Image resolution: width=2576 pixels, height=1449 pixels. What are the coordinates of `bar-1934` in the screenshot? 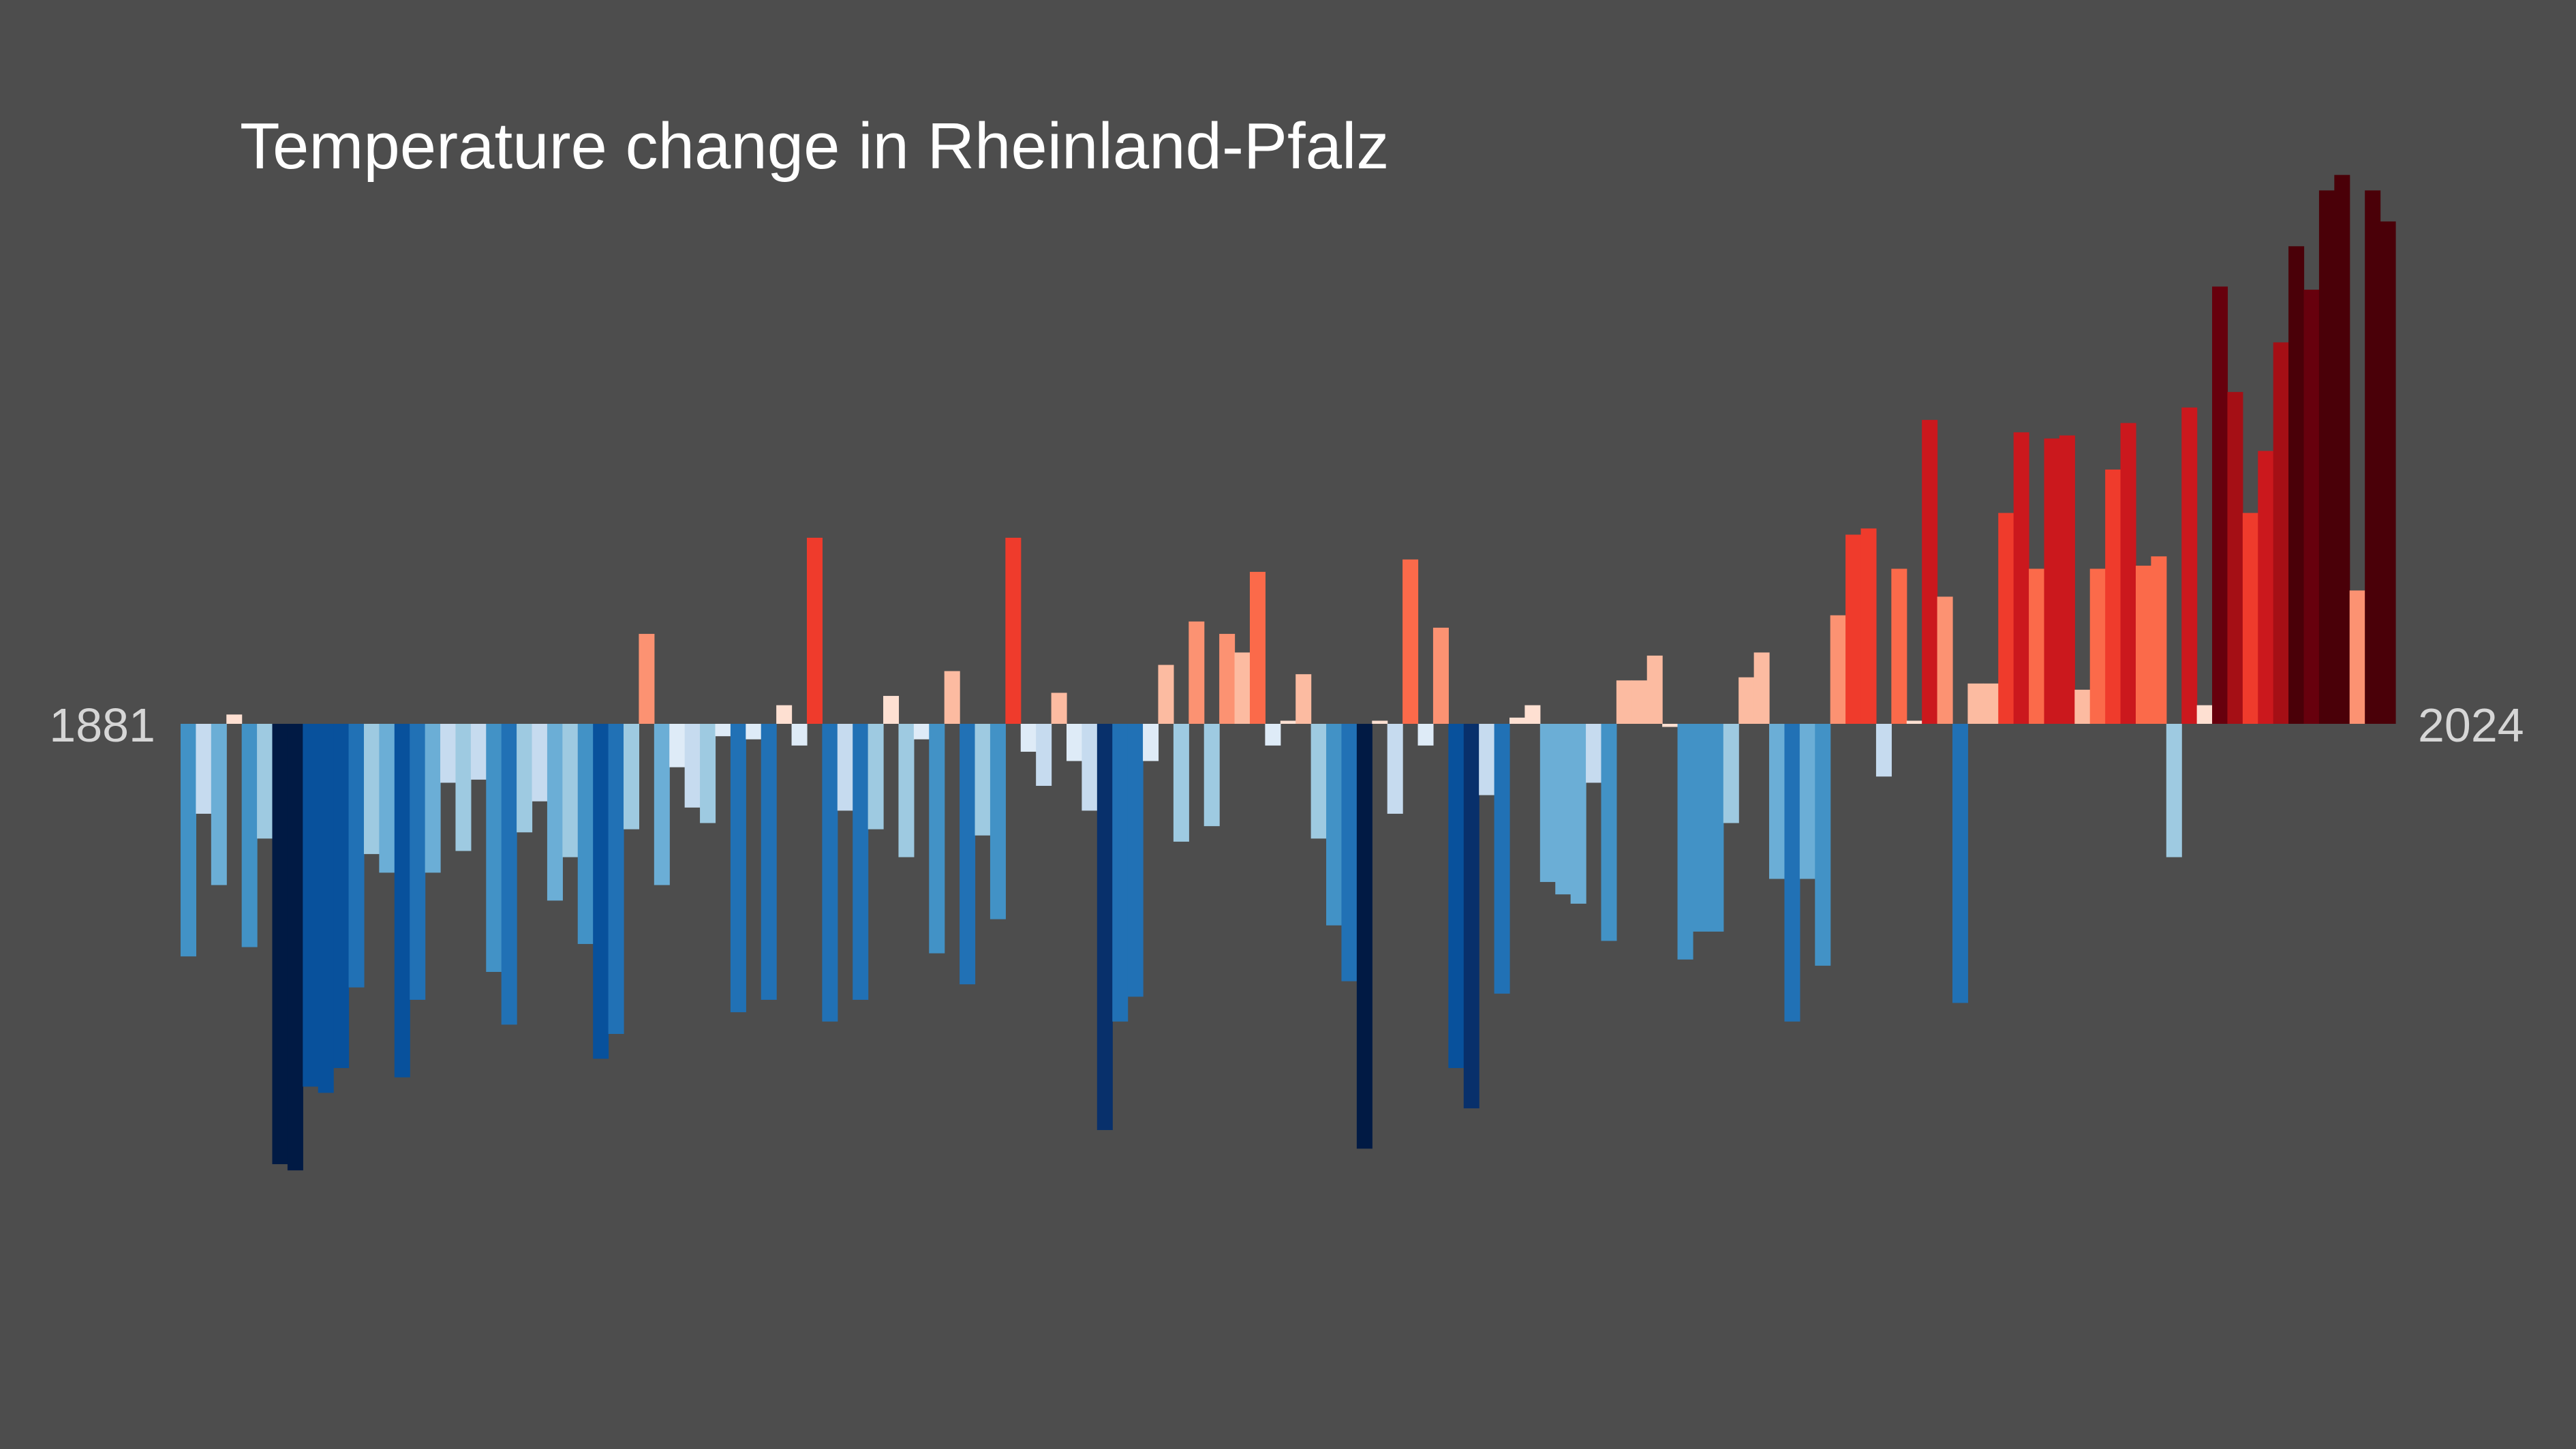 It's located at (998, 822).